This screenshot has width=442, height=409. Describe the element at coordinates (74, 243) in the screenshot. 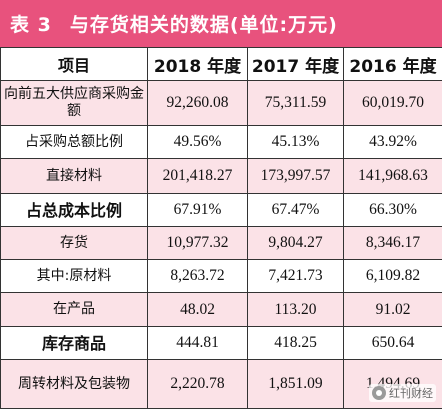

I see `row-label: 存货` at that location.